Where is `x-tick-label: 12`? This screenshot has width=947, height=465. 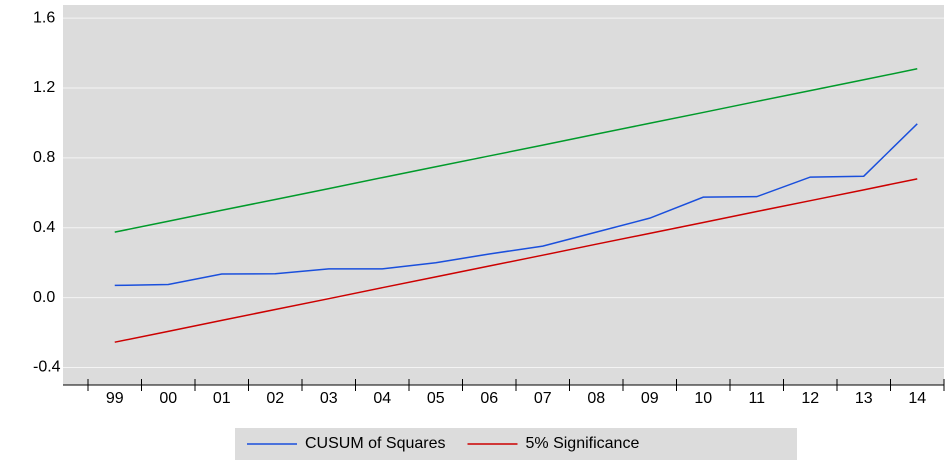 x-tick-label: 12 is located at coordinates (810, 398).